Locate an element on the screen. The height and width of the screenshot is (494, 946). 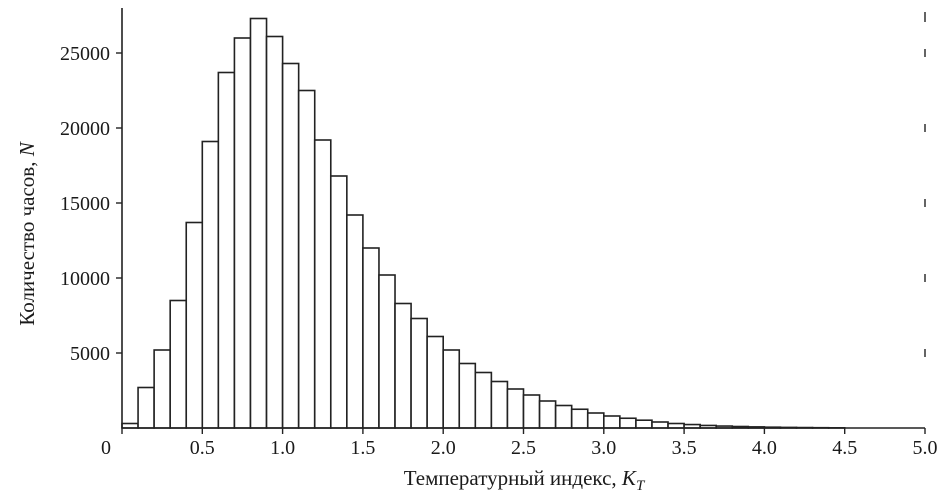
y-axis-label: Количество часов, N is located at coordinates (27, 233).